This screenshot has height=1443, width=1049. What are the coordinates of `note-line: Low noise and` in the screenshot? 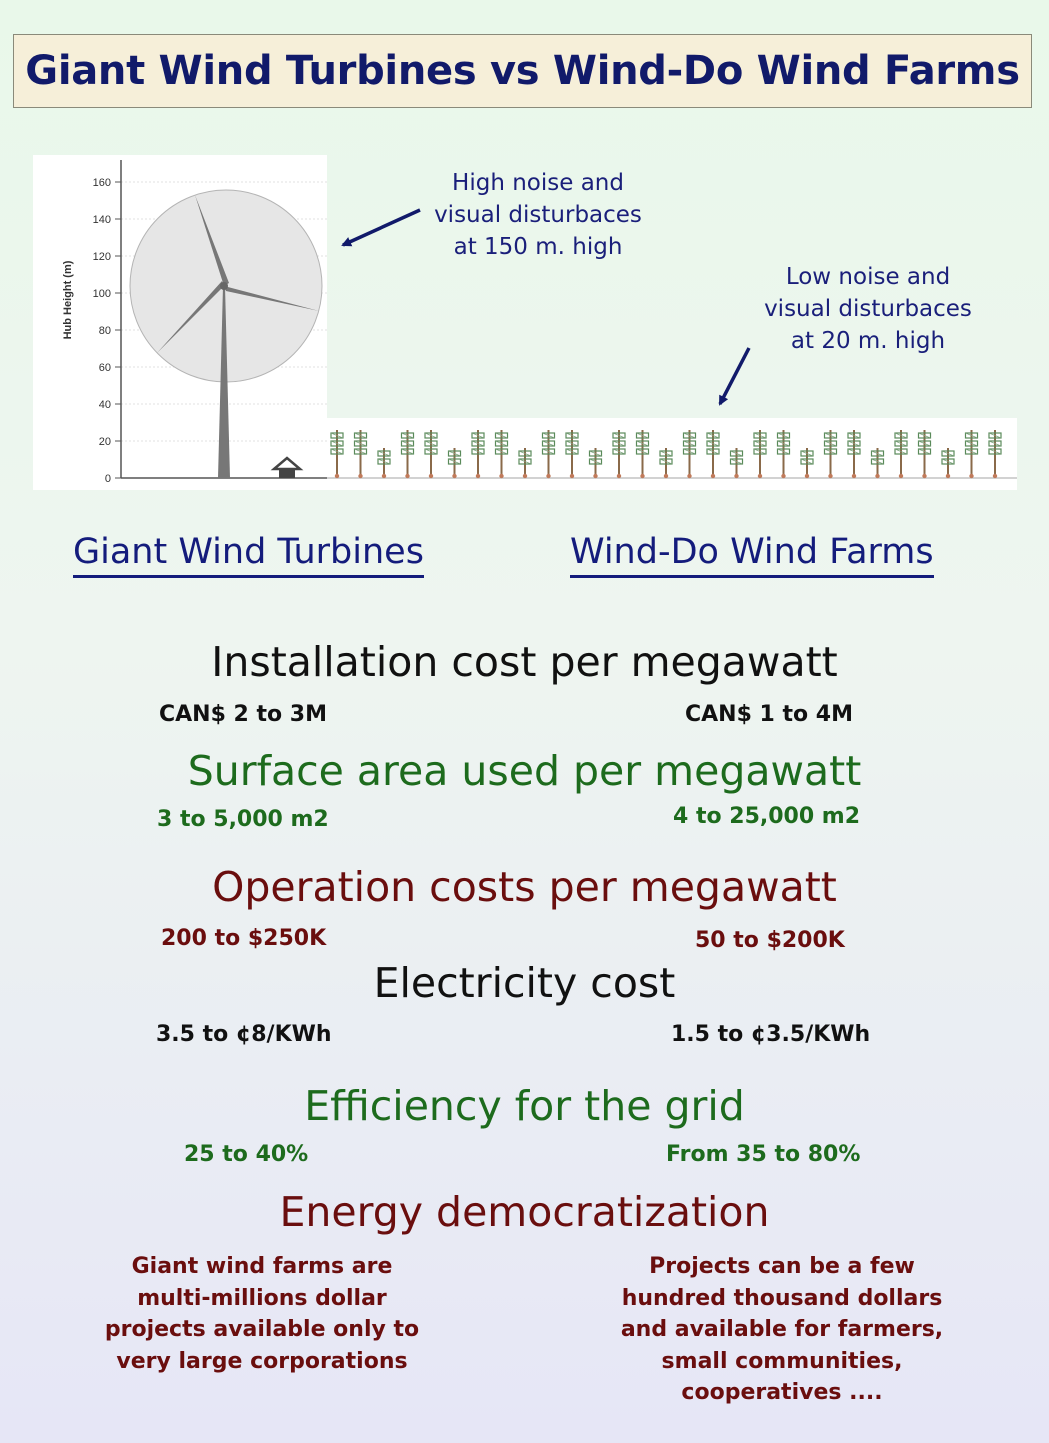 It's located at (868, 277).